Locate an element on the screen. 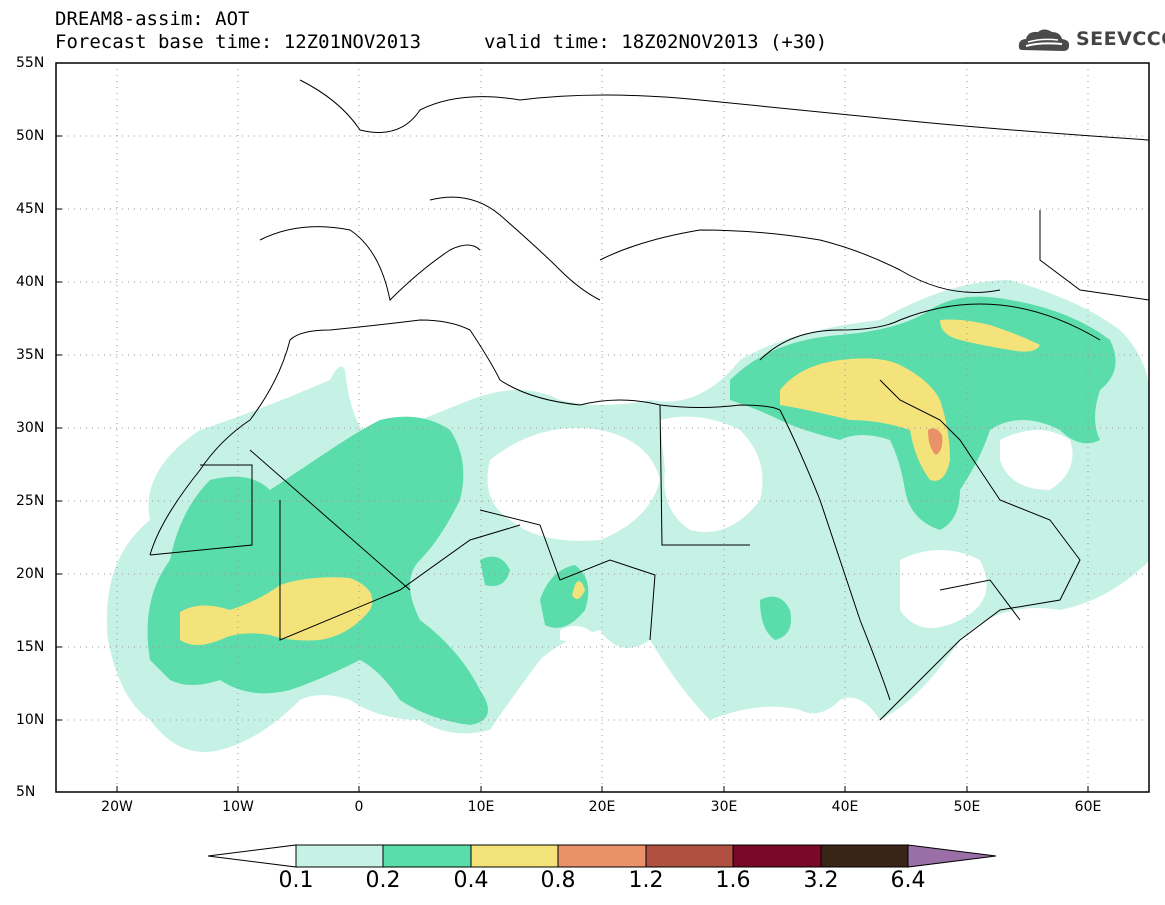 Image resolution: width=1165 pixels, height=905 pixels. lat-label: 10N is located at coordinates (30, 720).